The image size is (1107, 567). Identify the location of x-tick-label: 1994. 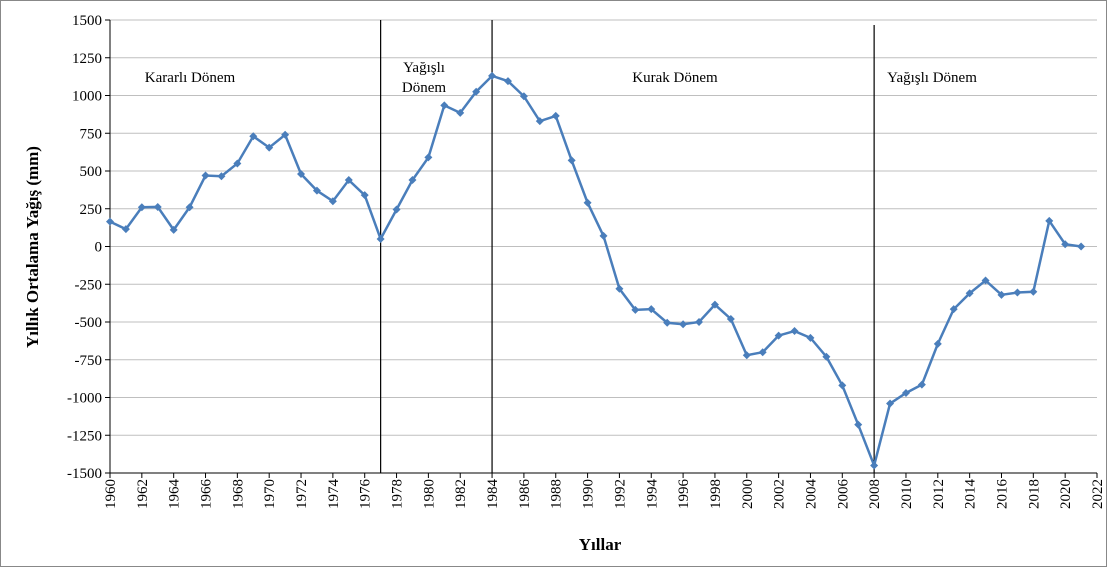
(652, 494).